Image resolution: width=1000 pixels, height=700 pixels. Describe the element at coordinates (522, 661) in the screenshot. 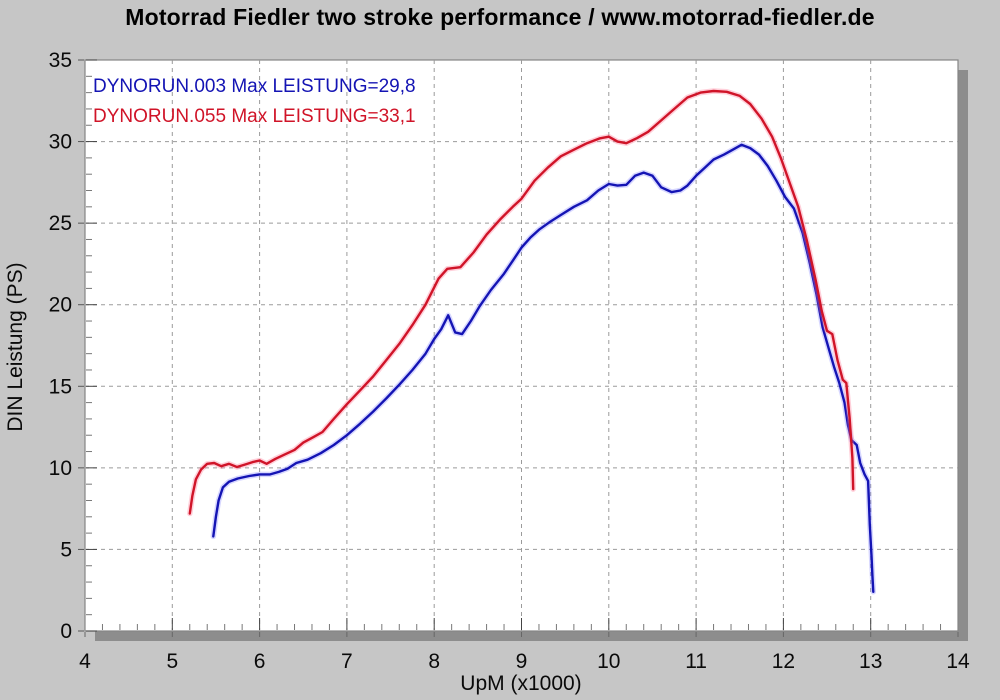

I see `x-tick-label: 9` at that location.